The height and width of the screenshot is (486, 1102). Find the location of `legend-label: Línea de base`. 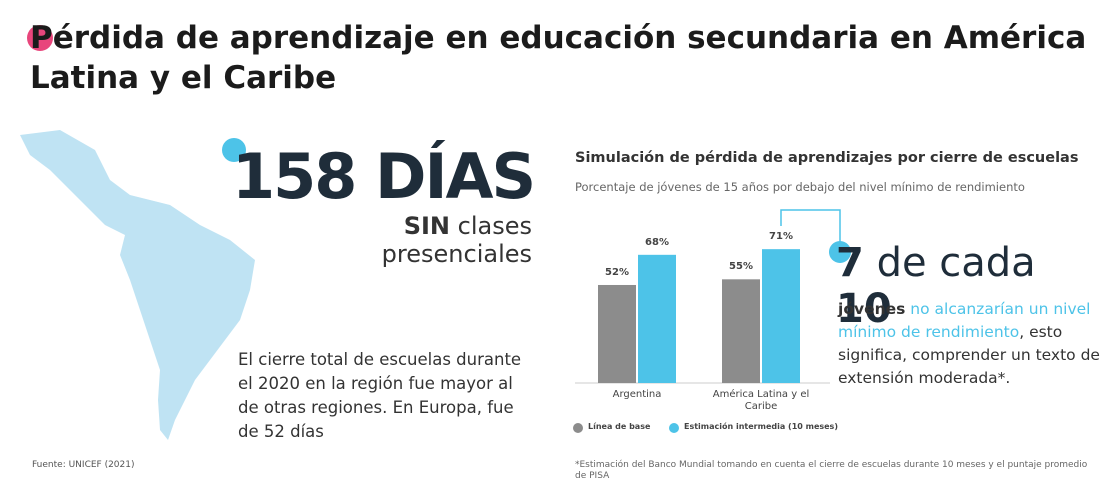

legend-label: Línea de base is located at coordinates (619, 426).